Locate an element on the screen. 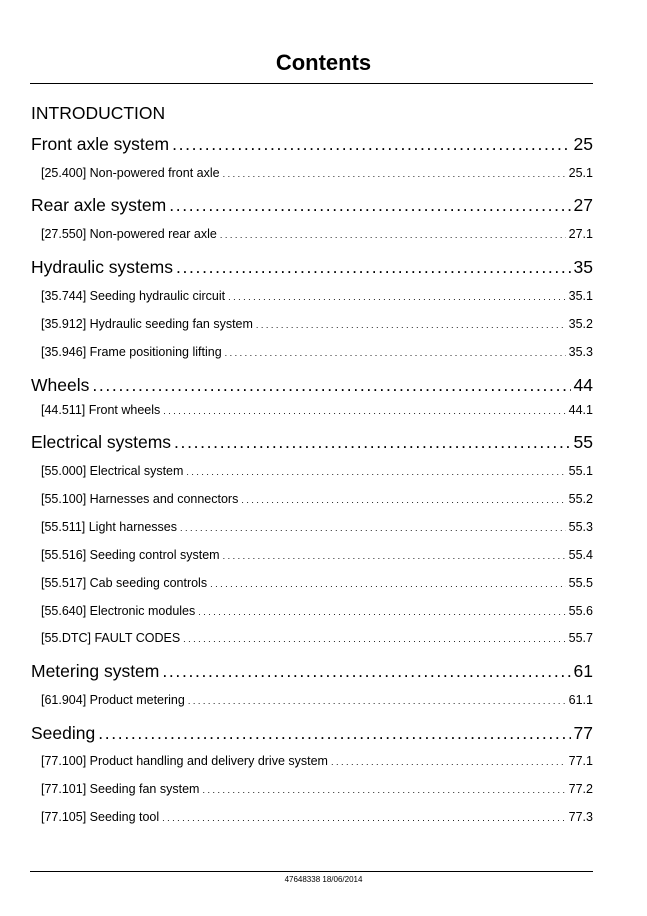  toc-subsection-entry: [55.516] Seeding control system 55.4 is located at coordinates (312, 556).